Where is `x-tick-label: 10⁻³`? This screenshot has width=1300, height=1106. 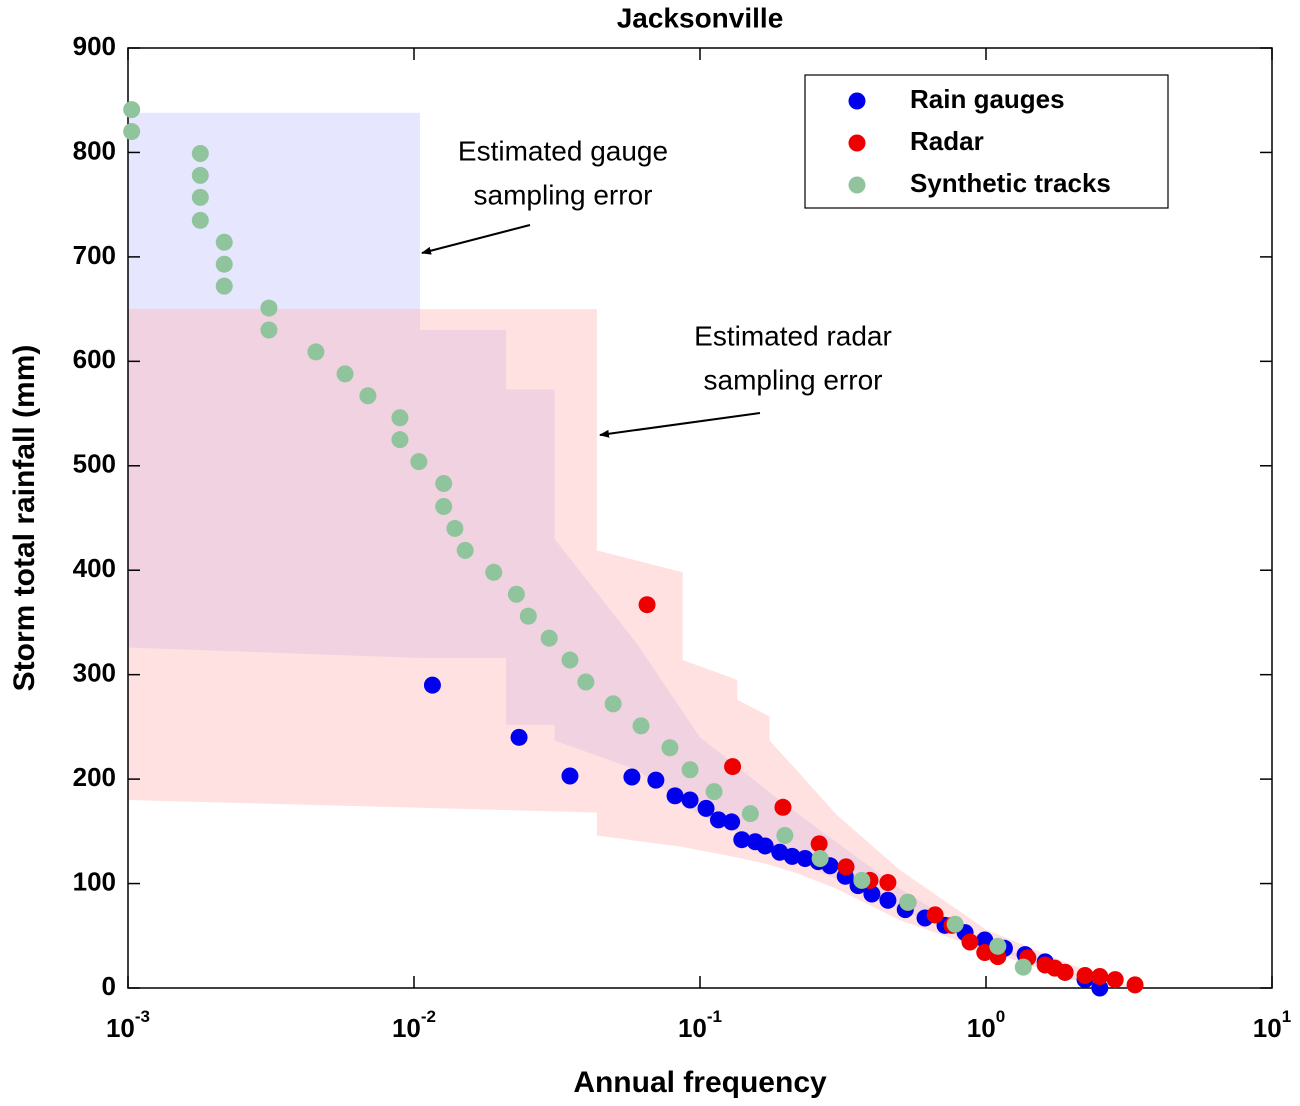 x-tick-label: 10⁻³ is located at coordinates (128, 1024).